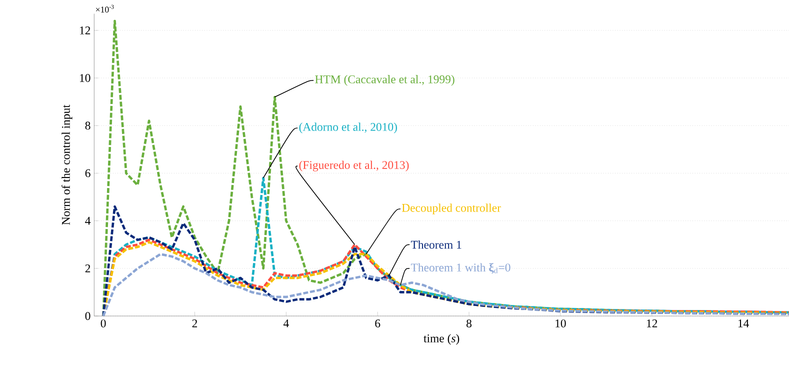  Describe the element at coordinates (652, 324) in the screenshot. I see `x-tick-label: 12` at that location.